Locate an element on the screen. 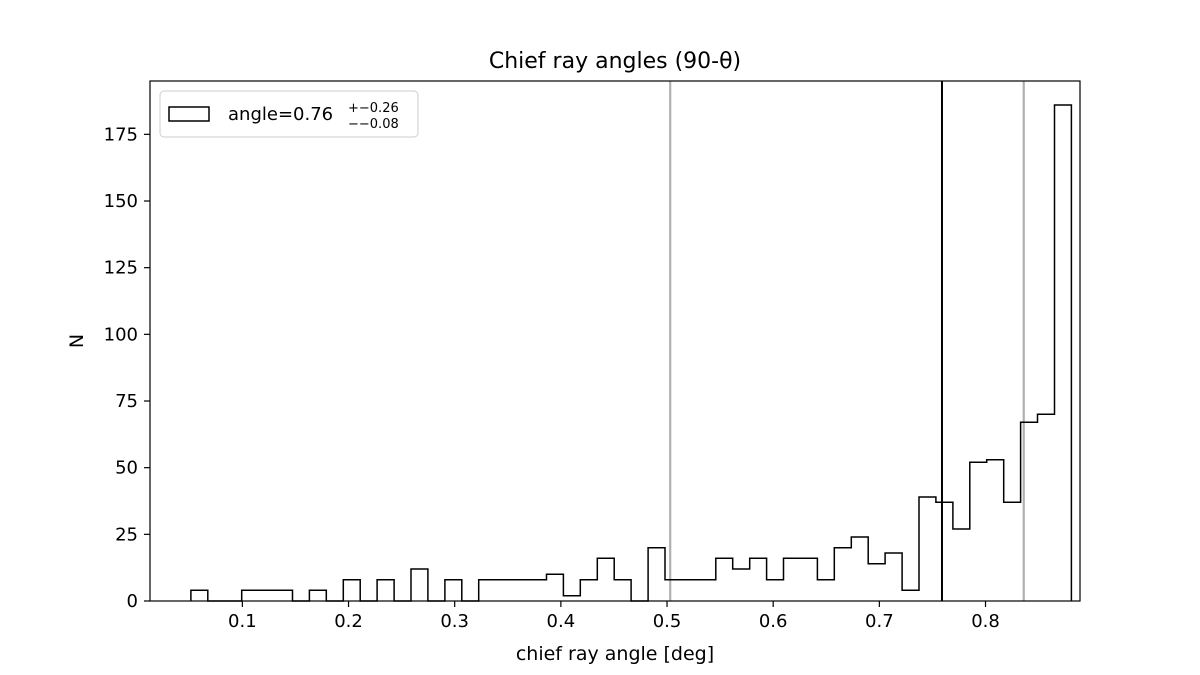  x-tick-label: 0.6 is located at coordinates (773, 621).